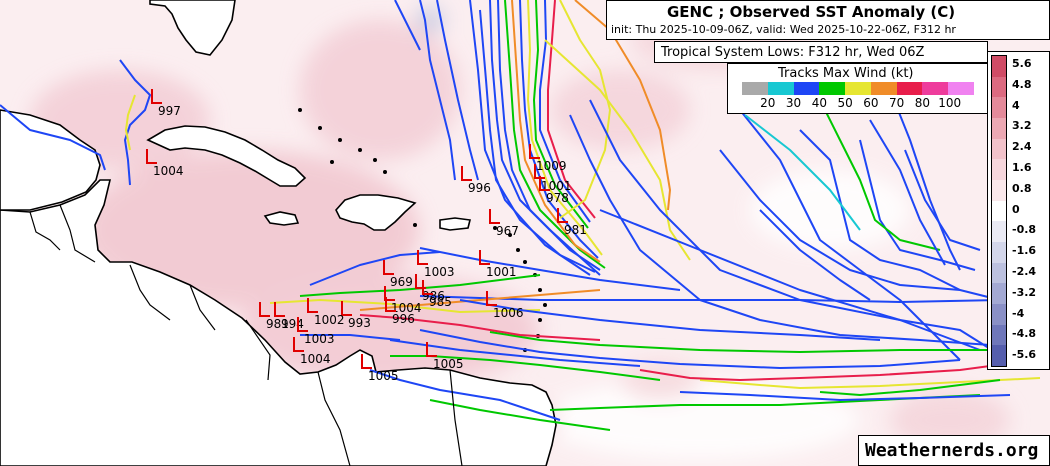  What do you see at coordinates (846, 73) in the screenshot?
I see `wind-legend-title: Tracks Max Wind (kt)` at bounding box center [846, 73].